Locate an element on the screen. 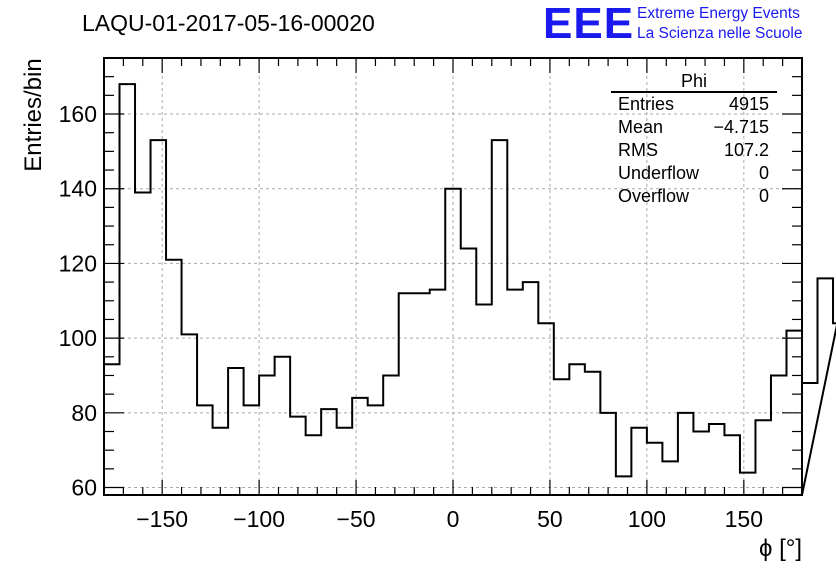  y-tick-label: 100 is located at coordinates (78, 338).